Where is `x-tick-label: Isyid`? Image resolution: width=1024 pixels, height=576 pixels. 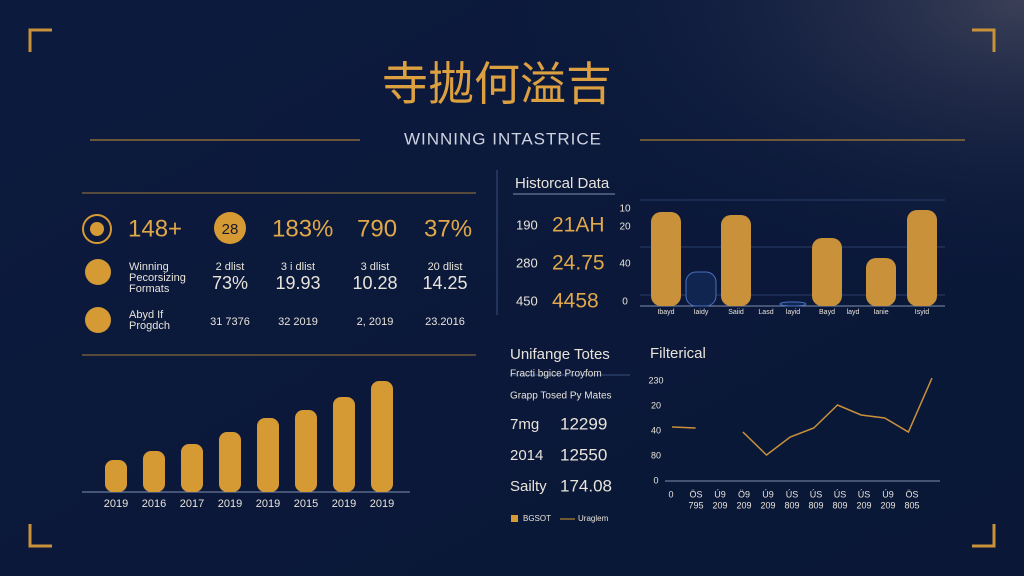 x-tick-label: Isyid is located at coordinates (922, 312).